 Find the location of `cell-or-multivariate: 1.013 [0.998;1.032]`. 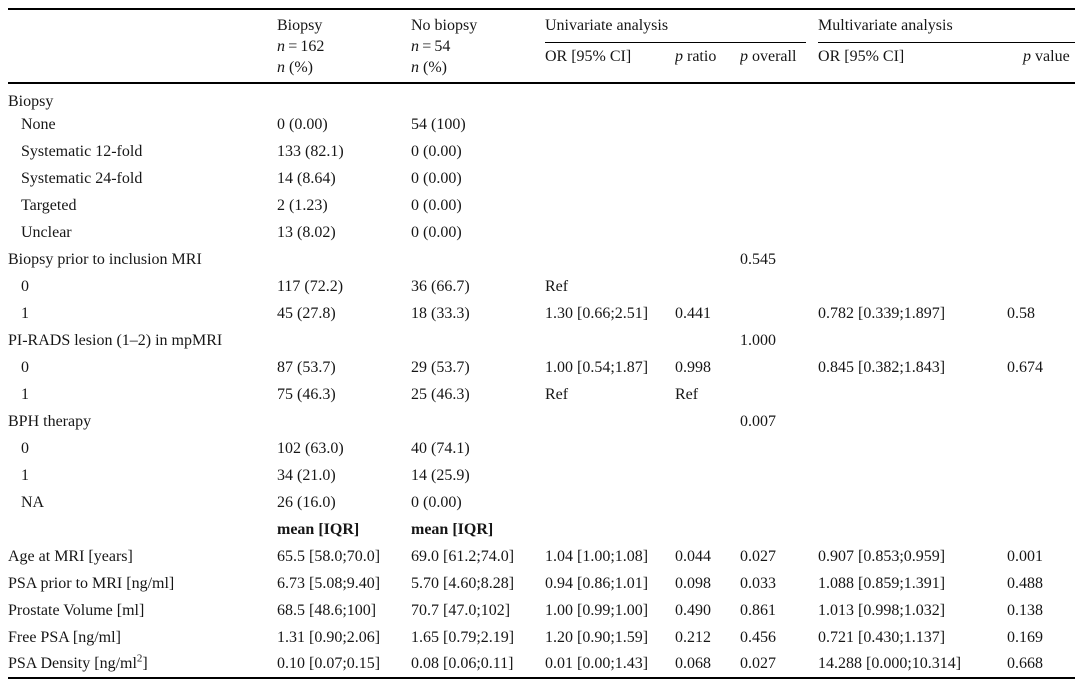

cell-or-multivariate: 1.013 [0.998;1.032] is located at coordinates (882, 610).